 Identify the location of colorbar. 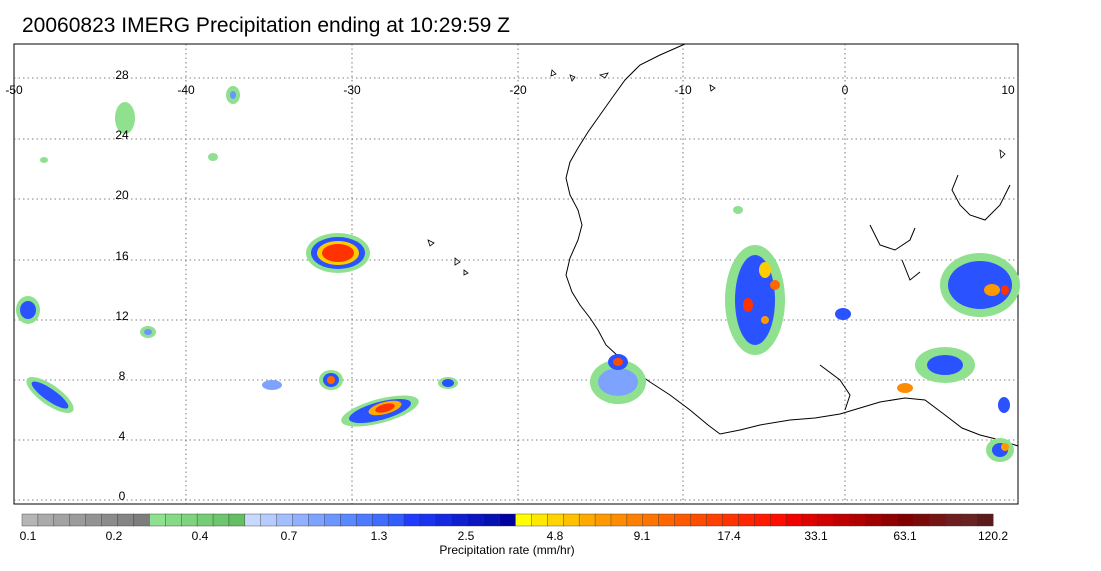
(507, 520).